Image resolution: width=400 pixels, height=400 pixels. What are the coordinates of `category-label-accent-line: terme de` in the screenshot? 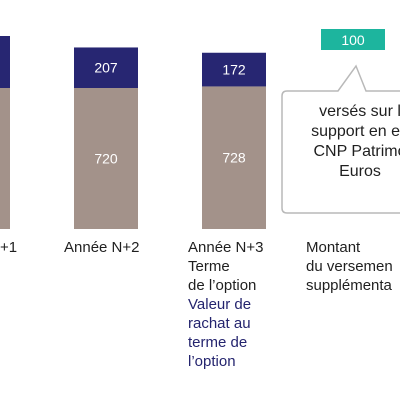 It's located at (218, 342).